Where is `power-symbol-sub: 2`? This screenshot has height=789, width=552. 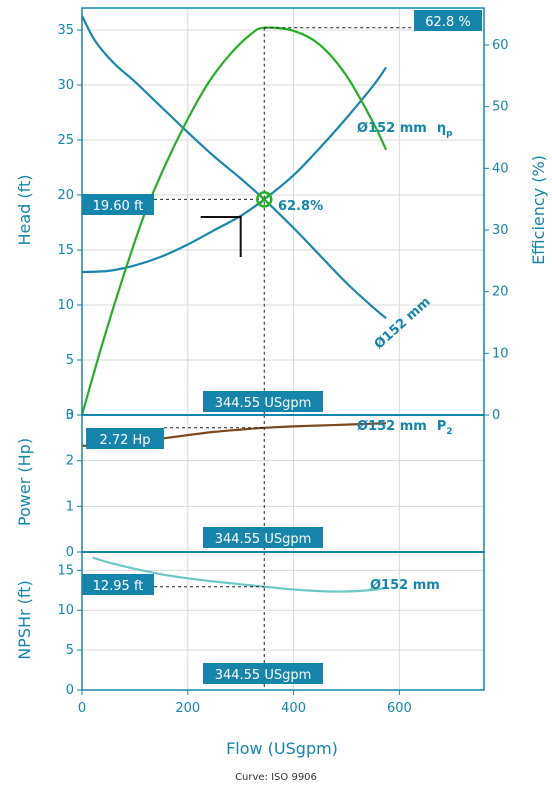 power-symbol-sub: 2 is located at coordinates (449, 432).